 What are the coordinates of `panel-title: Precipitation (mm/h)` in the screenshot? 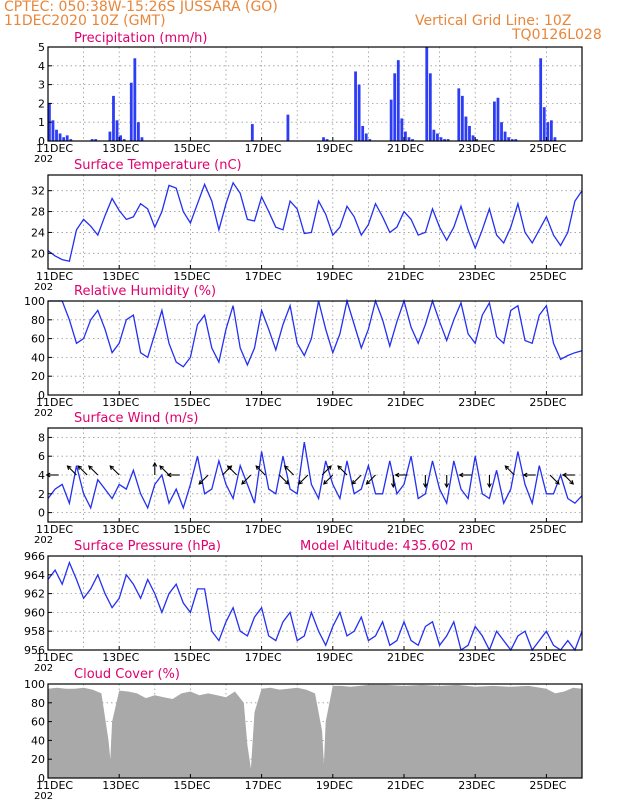 It's located at (140, 38).